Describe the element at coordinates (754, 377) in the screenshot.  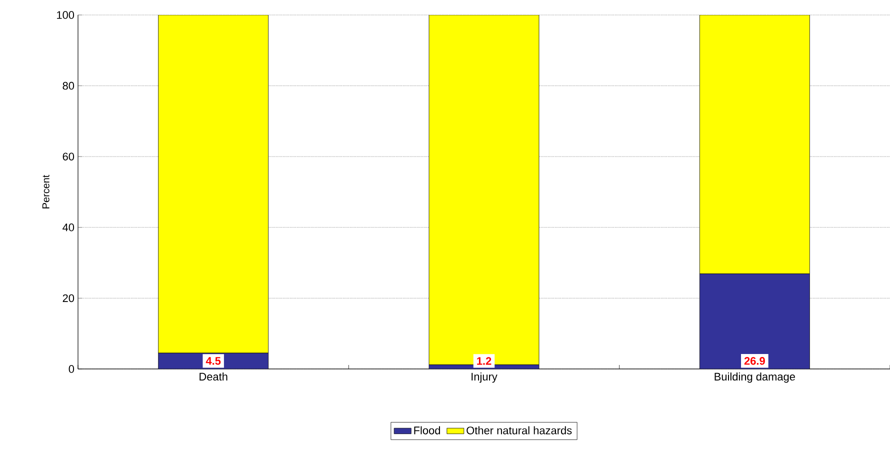
I see `x-tick-label: Building damage` at that location.